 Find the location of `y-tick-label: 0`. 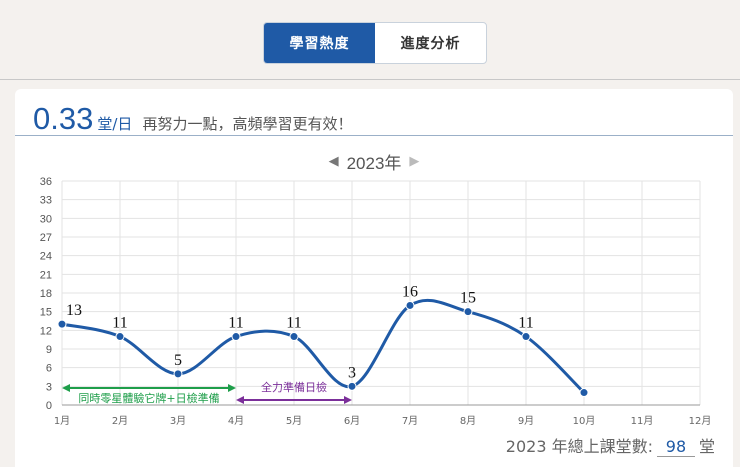

y-tick-label: 0 is located at coordinates (49, 406).